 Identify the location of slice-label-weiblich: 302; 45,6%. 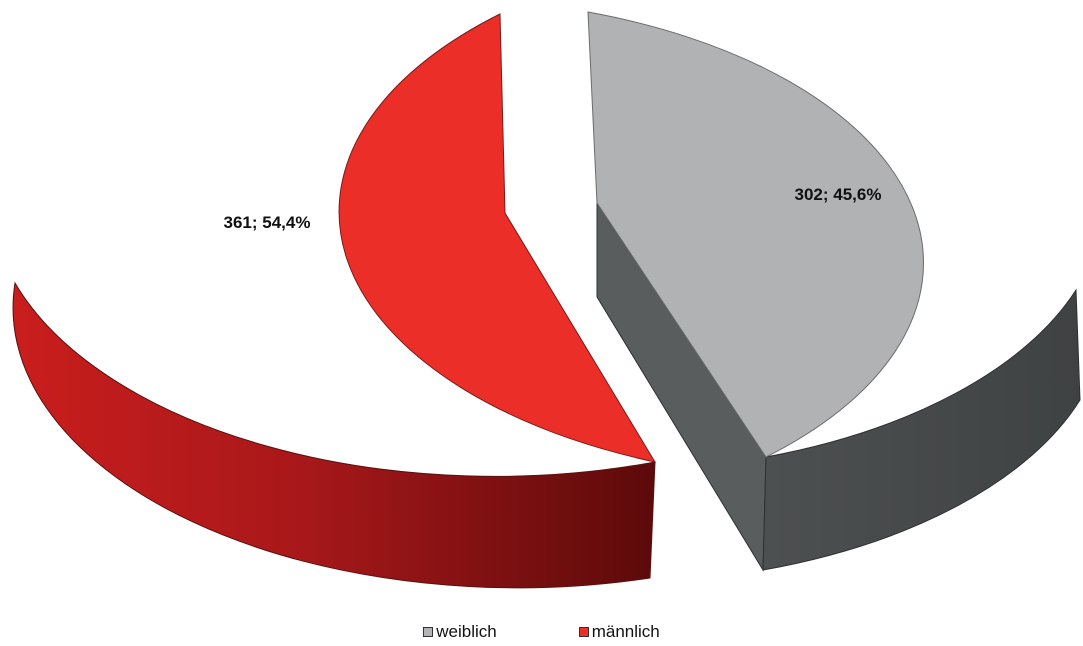
(838, 194).